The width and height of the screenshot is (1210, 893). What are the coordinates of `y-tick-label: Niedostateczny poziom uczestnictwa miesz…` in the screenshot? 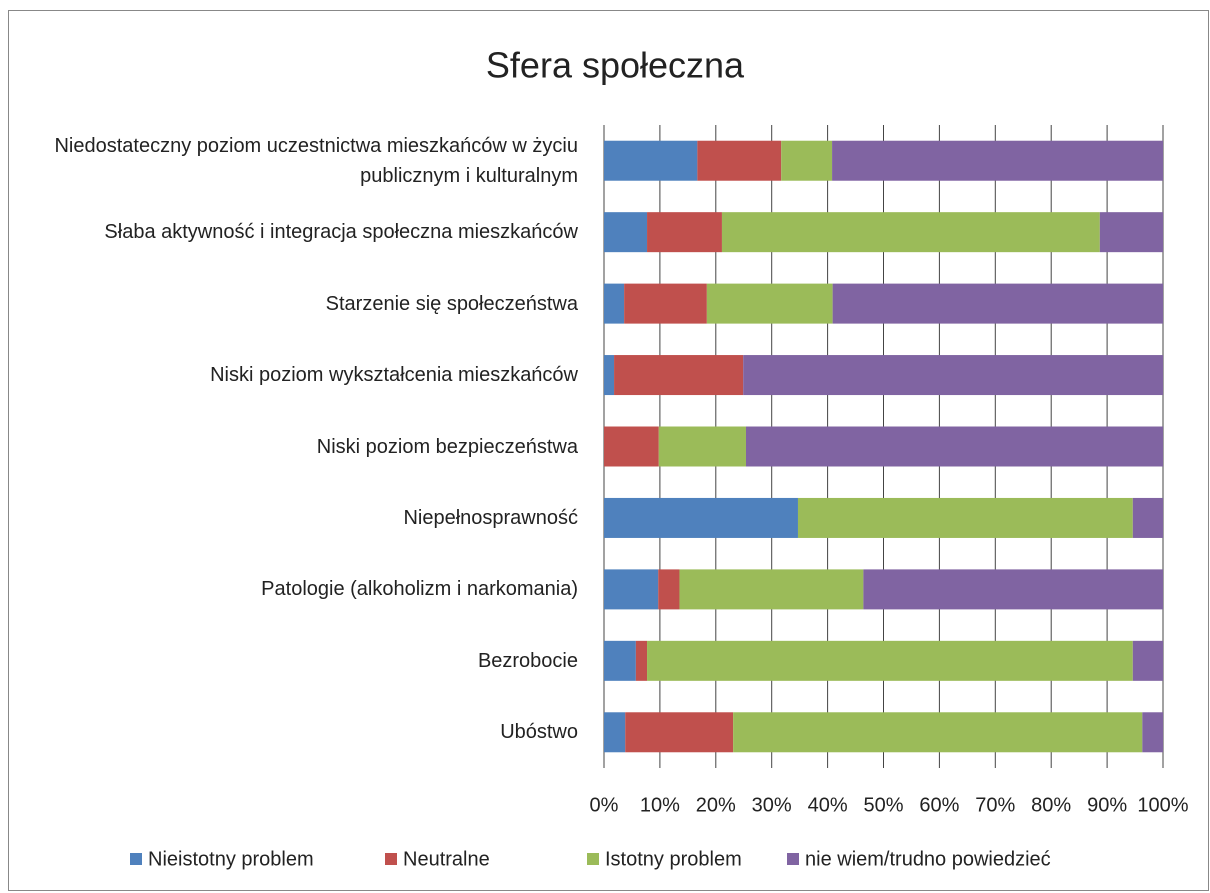 It's located at (316, 160).